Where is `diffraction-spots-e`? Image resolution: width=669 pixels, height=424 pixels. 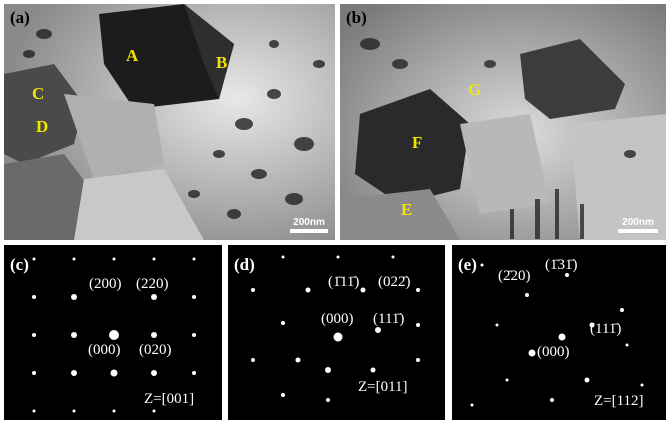
diffraction-spots-e is located at coordinates (557, 335).